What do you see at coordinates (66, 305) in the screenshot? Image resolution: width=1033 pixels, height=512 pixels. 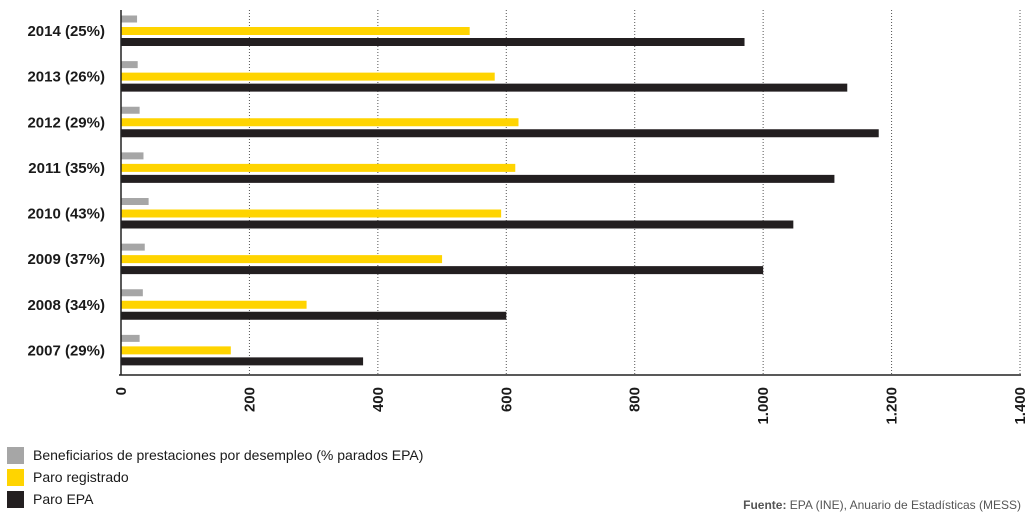 I see `category-label-2008-34: 2008 (34%)` at bounding box center [66, 305].